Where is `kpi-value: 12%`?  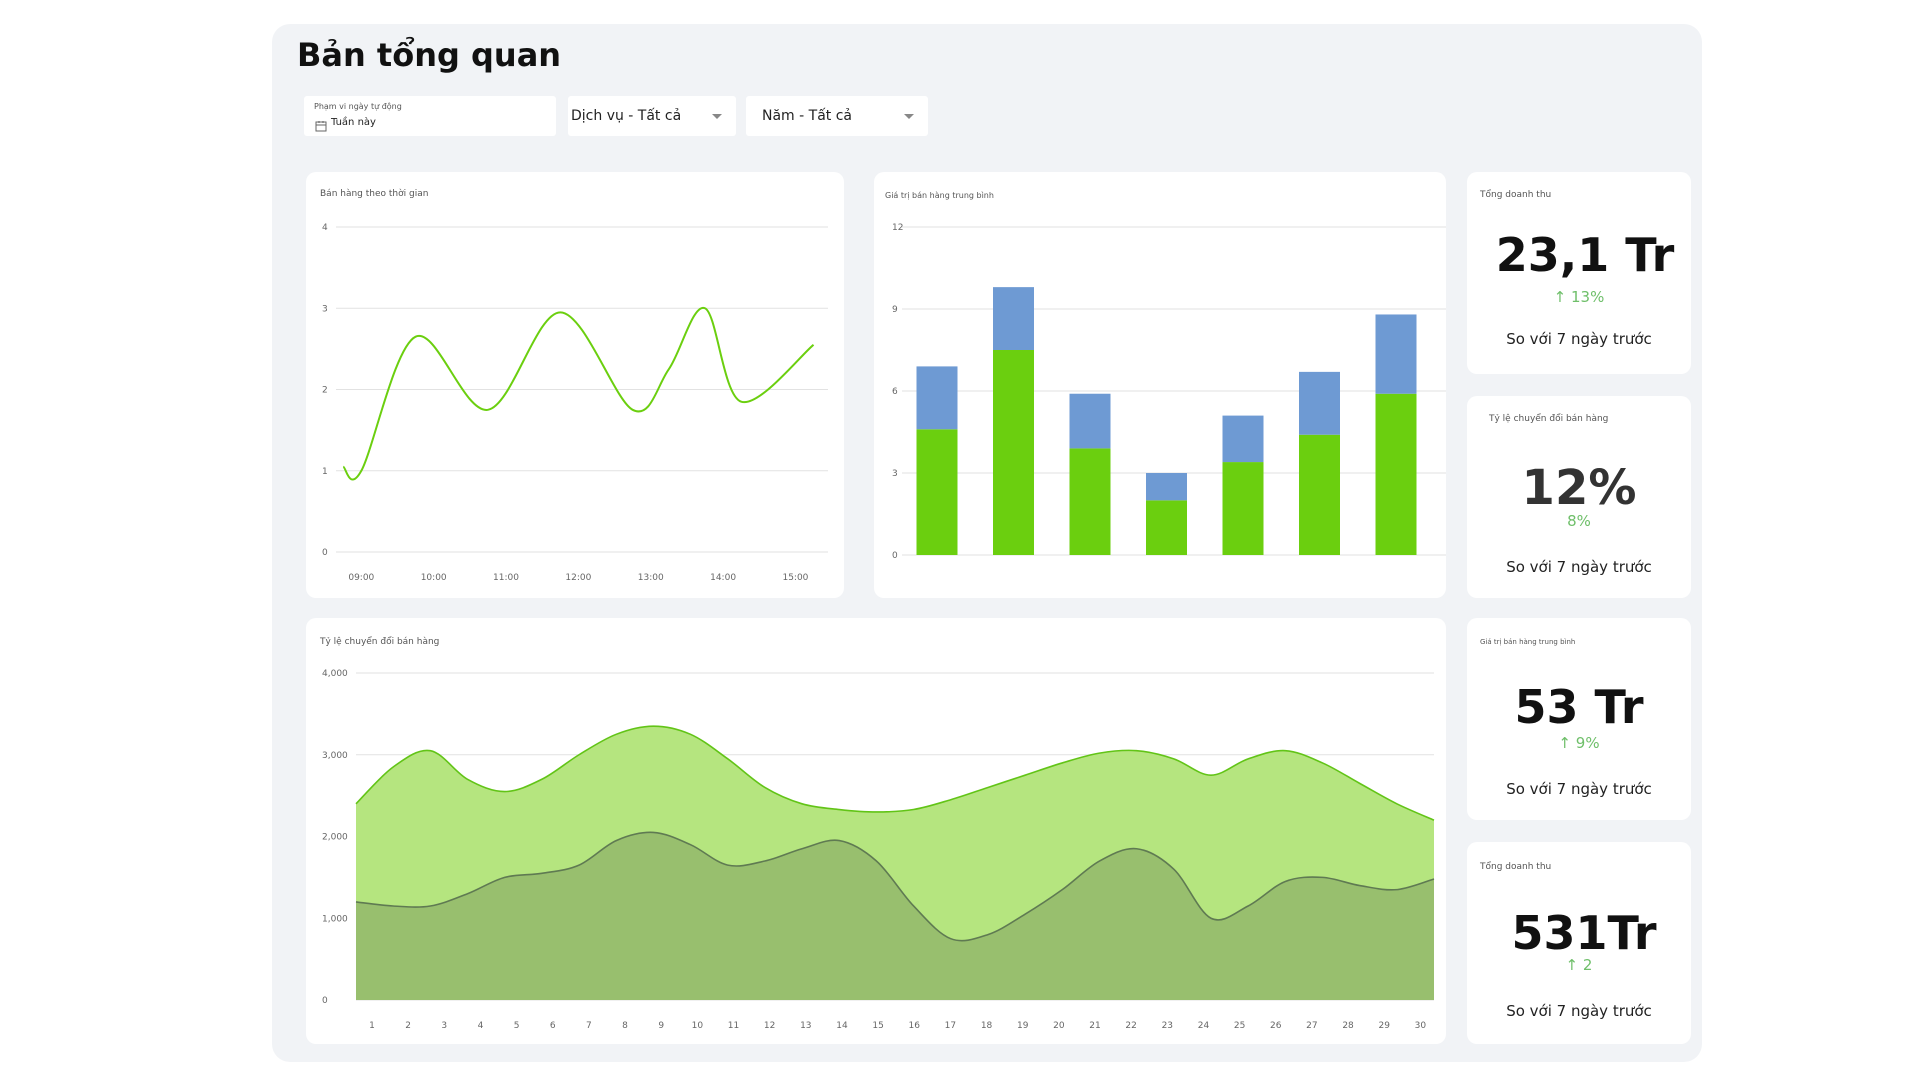
kpi-value: 12% is located at coordinates (1579, 488).